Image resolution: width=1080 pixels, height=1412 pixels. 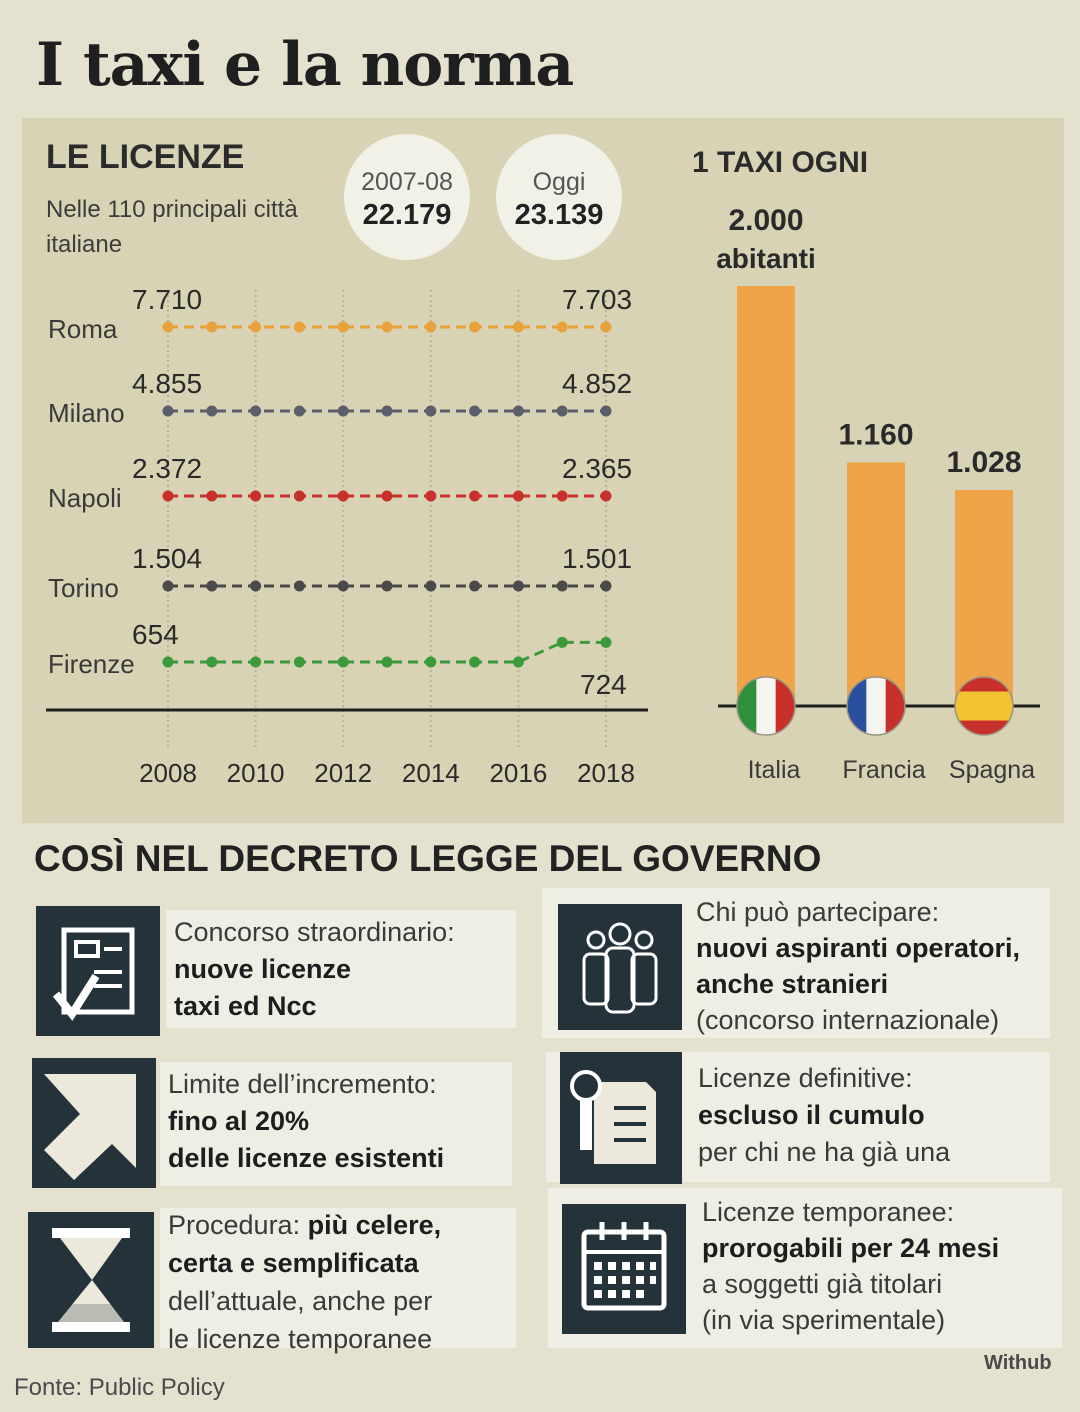 What do you see at coordinates (562, 642) in the screenshot?
I see `data-point-firenze-2017` at bounding box center [562, 642].